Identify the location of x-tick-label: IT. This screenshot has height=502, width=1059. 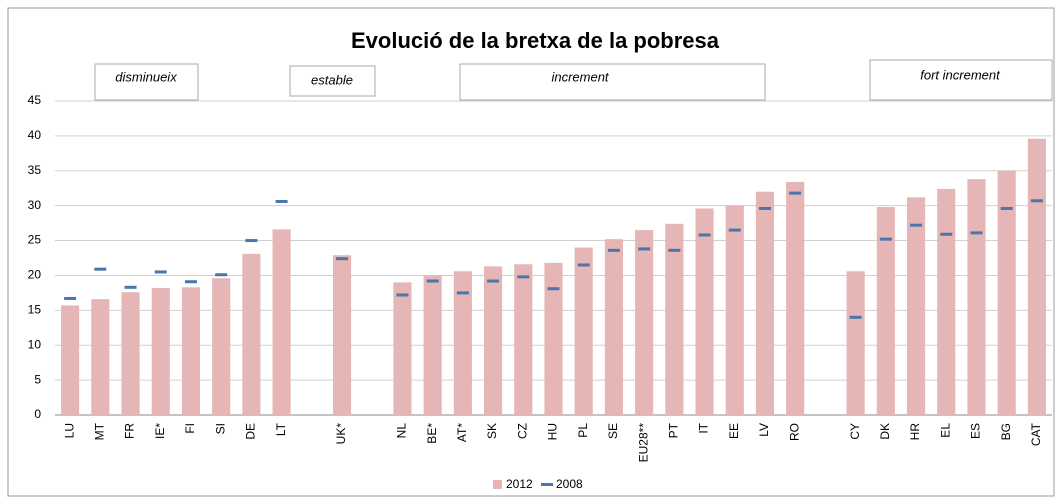
(704, 427).